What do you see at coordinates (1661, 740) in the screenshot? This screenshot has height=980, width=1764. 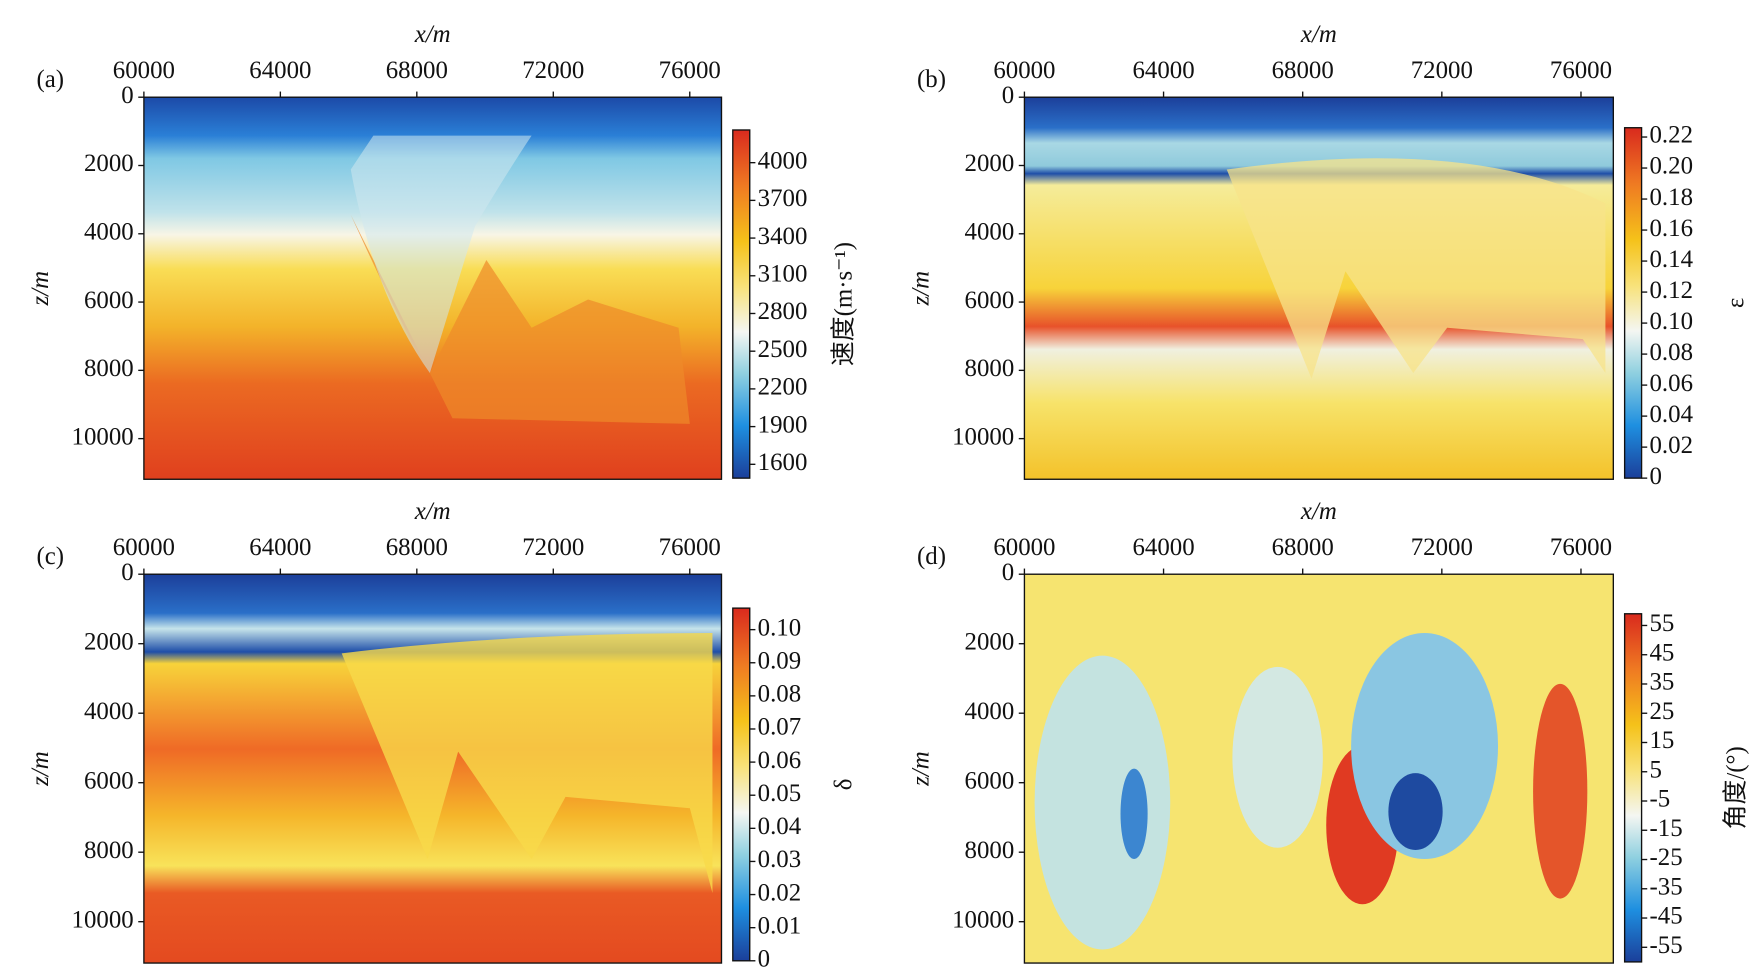 I see `colorbar-tick-label: 15` at bounding box center [1661, 740].